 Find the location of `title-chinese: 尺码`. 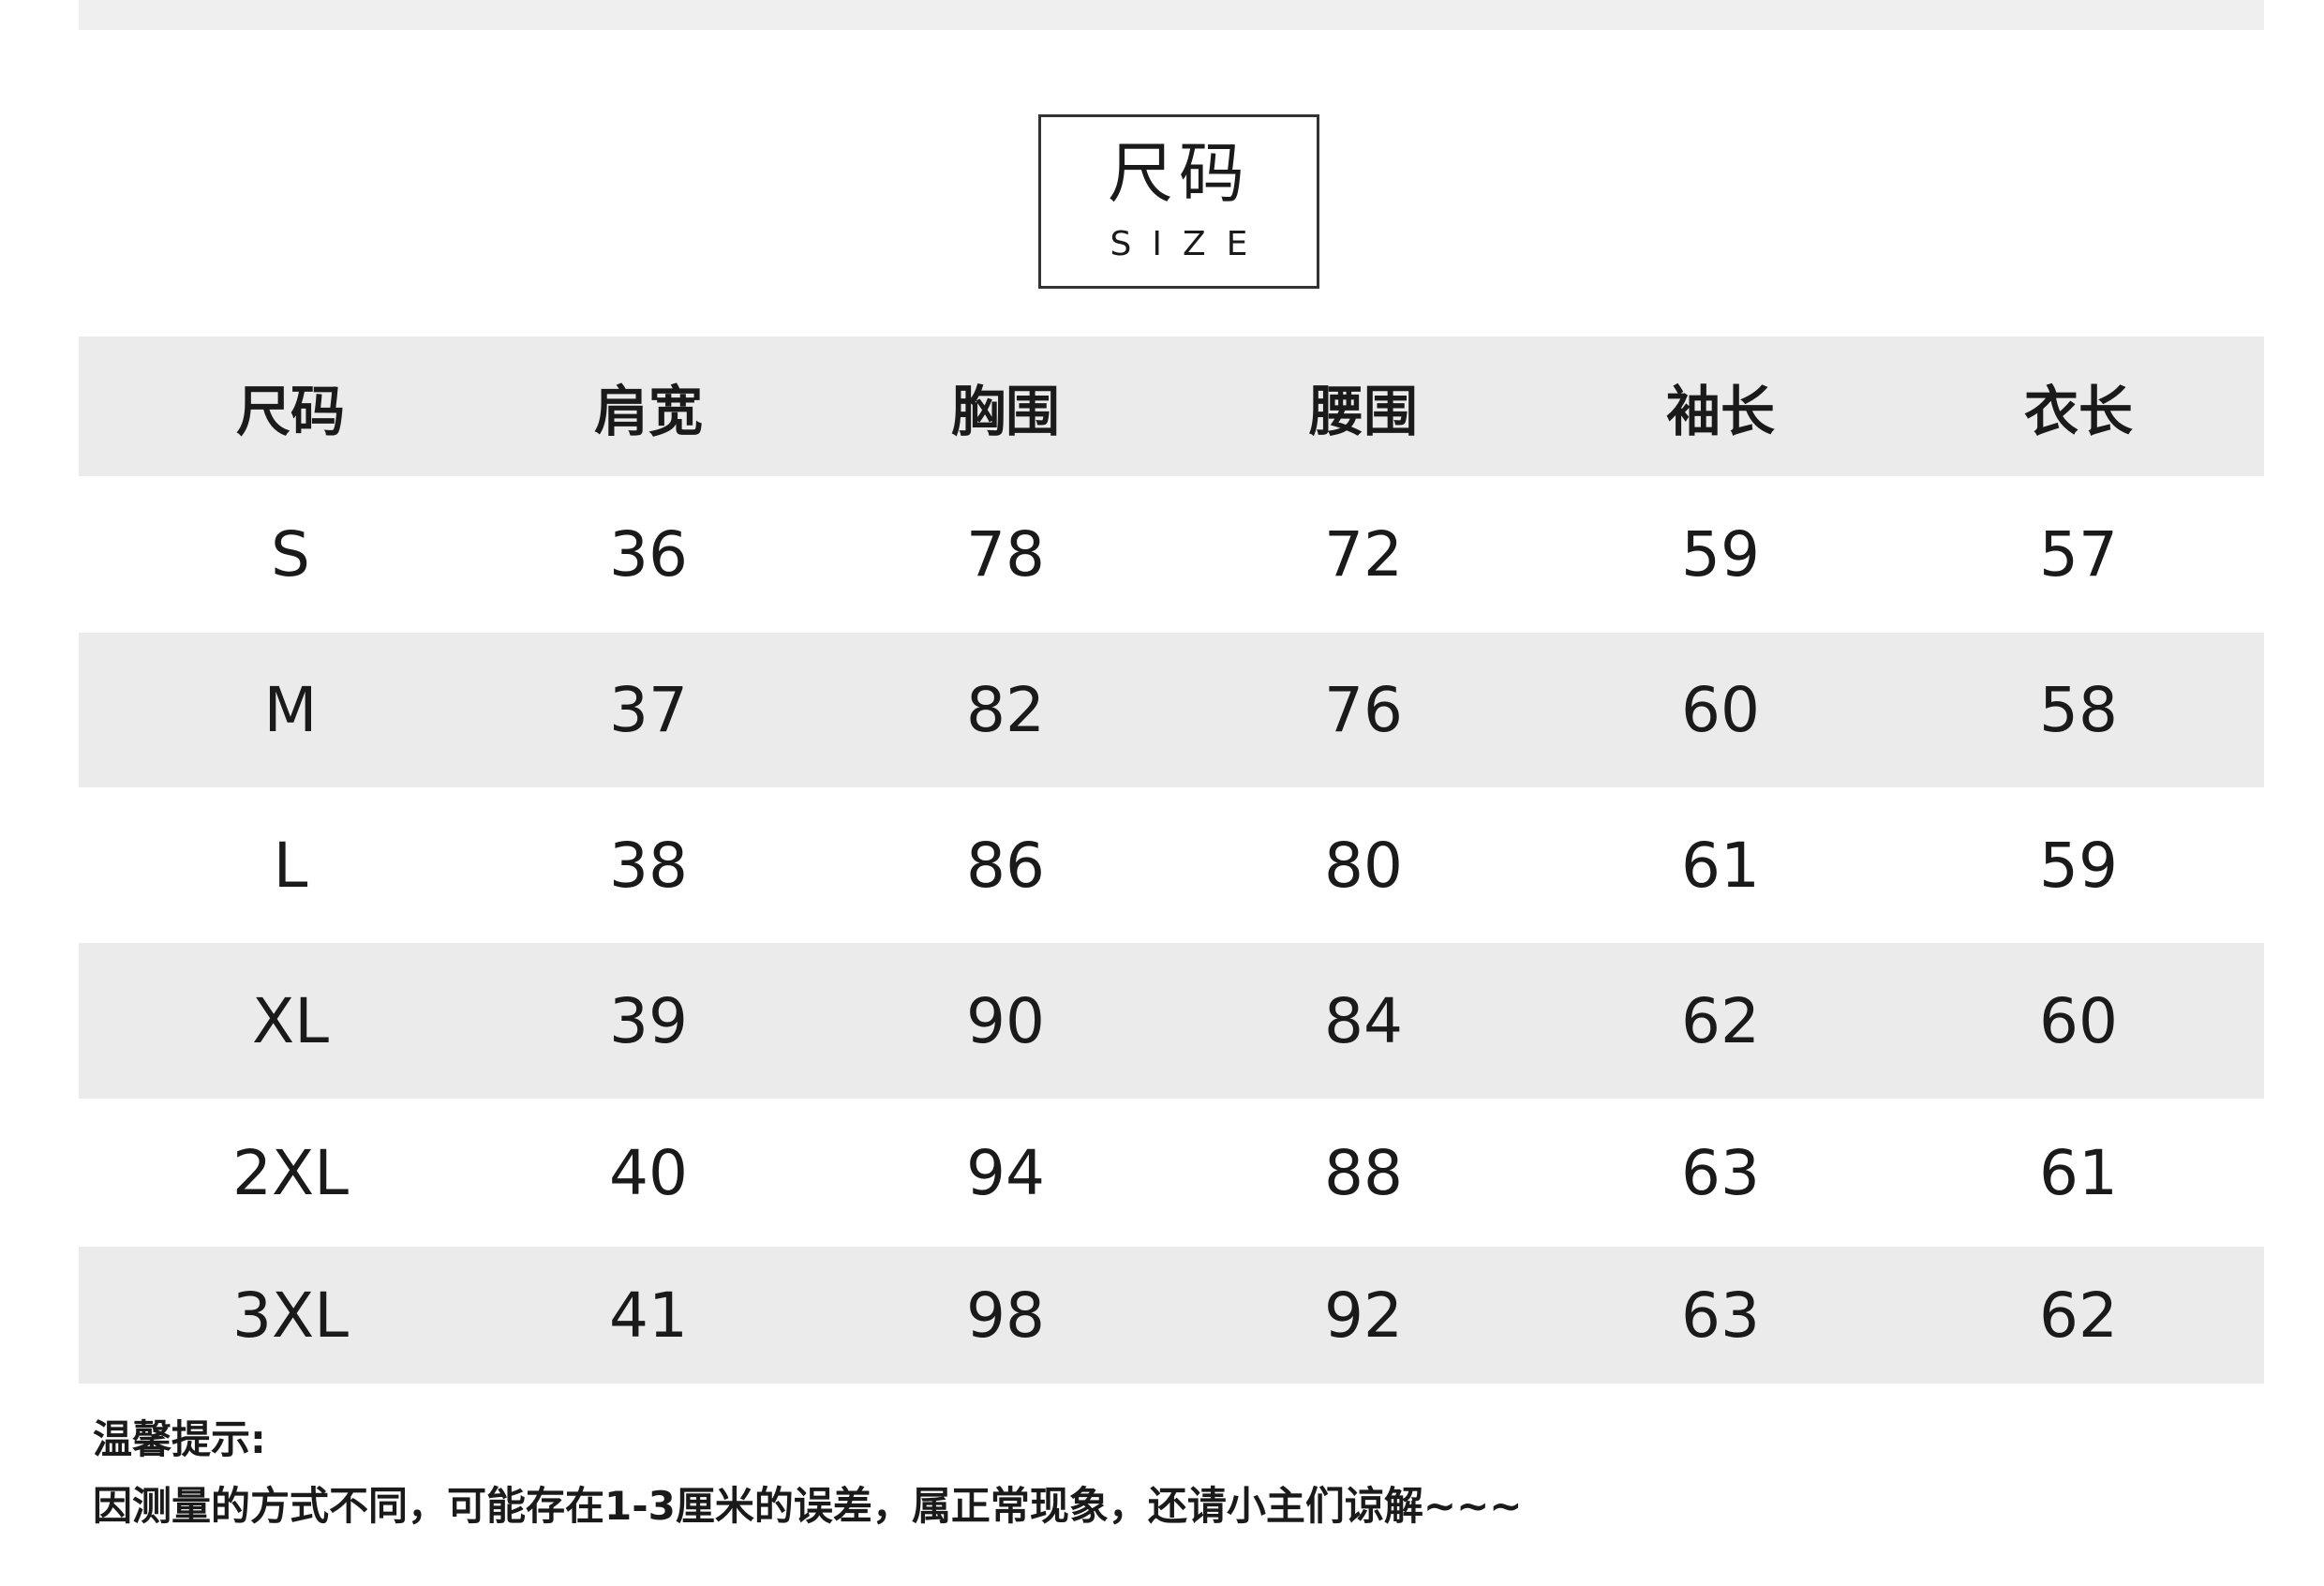

title-chinese: 尺码 is located at coordinates (1179, 173).